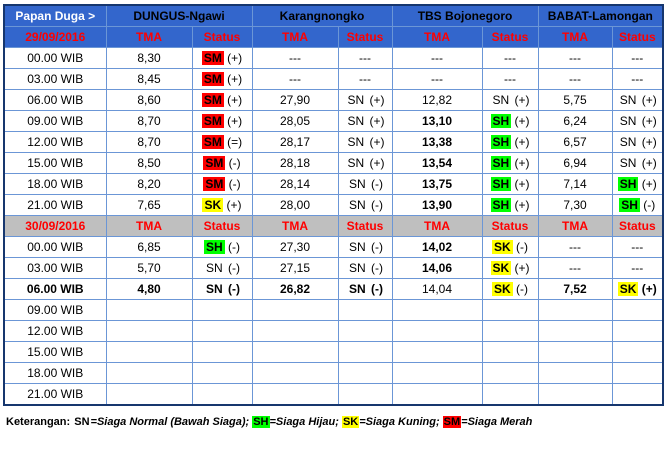  I want to click on papan-duga-header-link: Papan Duga >, so click(55, 15).